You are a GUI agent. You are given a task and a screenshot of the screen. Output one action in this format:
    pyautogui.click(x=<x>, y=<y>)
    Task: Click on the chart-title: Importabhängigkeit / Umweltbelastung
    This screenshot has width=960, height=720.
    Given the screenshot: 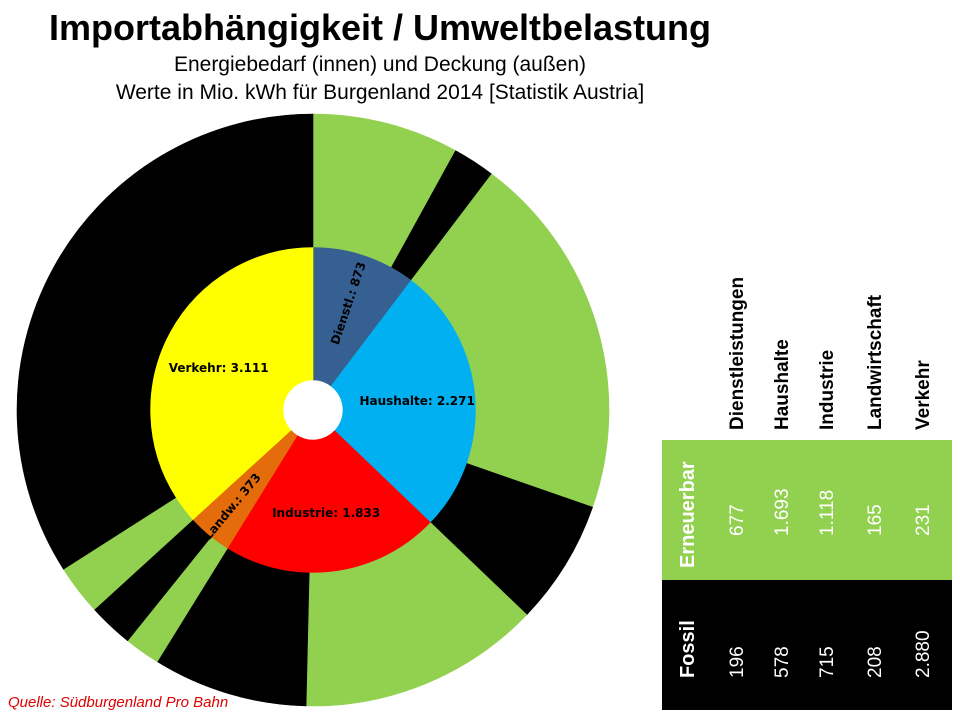 What is the action you would take?
    pyautogui.click(x=380, y=27)
    